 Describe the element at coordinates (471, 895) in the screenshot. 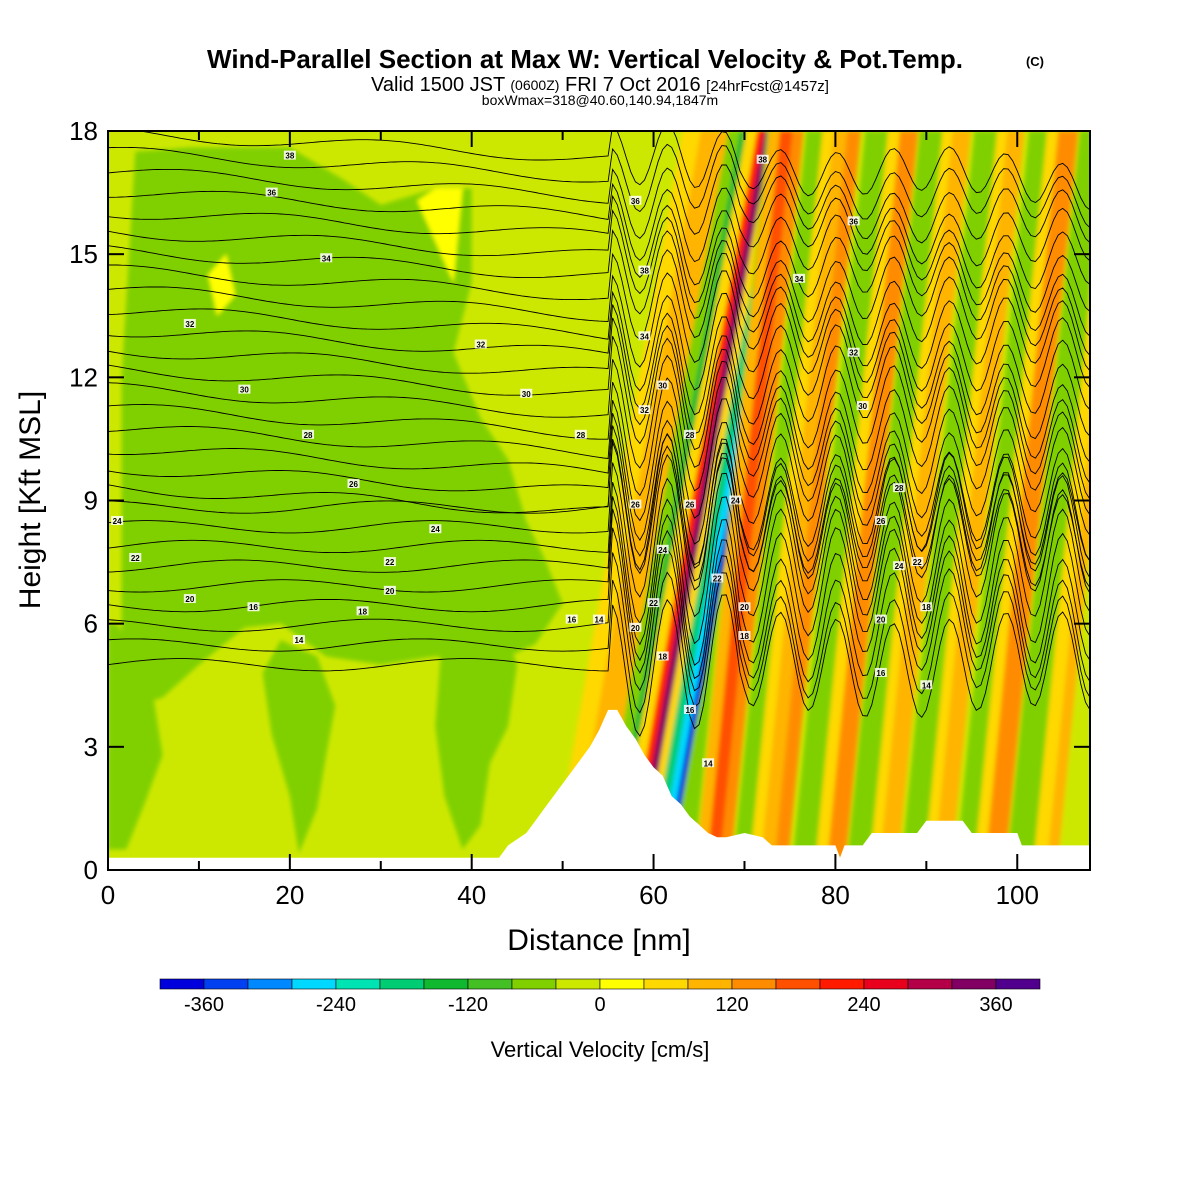

I see `x-tick-label: 40` at that location.